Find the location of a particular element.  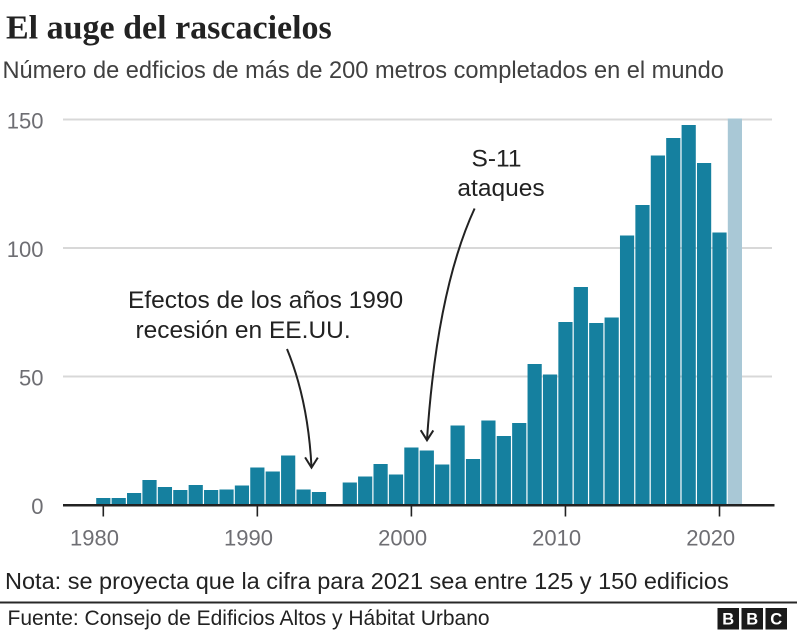

svg-text: El auge del rascacielos is located at coordinates (169, 28).